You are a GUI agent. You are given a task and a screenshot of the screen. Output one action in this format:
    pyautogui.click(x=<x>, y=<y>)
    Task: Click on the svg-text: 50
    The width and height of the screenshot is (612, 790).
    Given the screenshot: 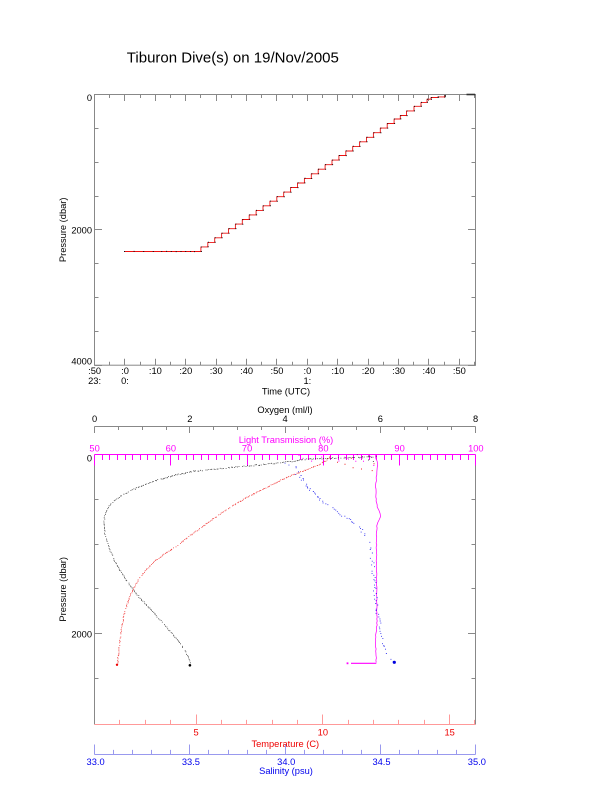 What is the action you would take?
    pyautogui.click(x=94, y=449)
    